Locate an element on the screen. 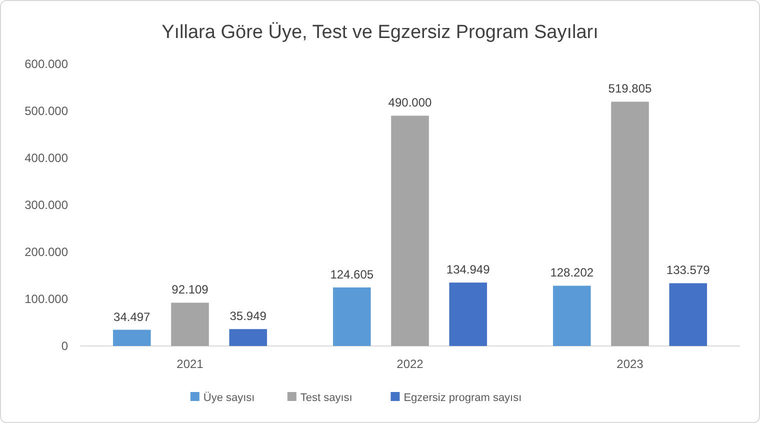  chart-title: Yıllara Göre Üye, Test ve Egzersiz Program Sayıları is located at coordinates (380, 32).